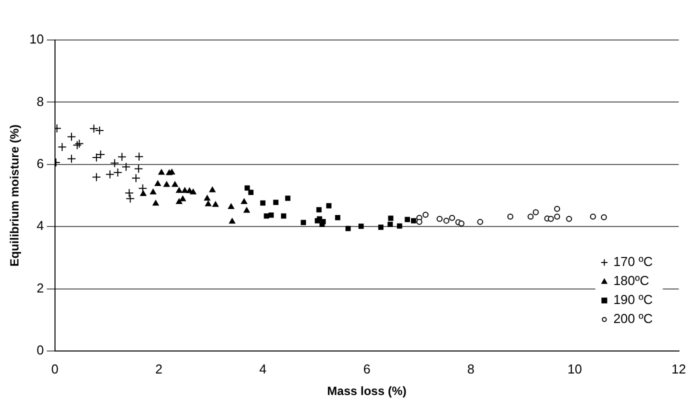 This screenshot has height=403, width=689. Describe the element at coordinates (36, 39) in the screenshot. I see `y-tick-label: 10` at that location.